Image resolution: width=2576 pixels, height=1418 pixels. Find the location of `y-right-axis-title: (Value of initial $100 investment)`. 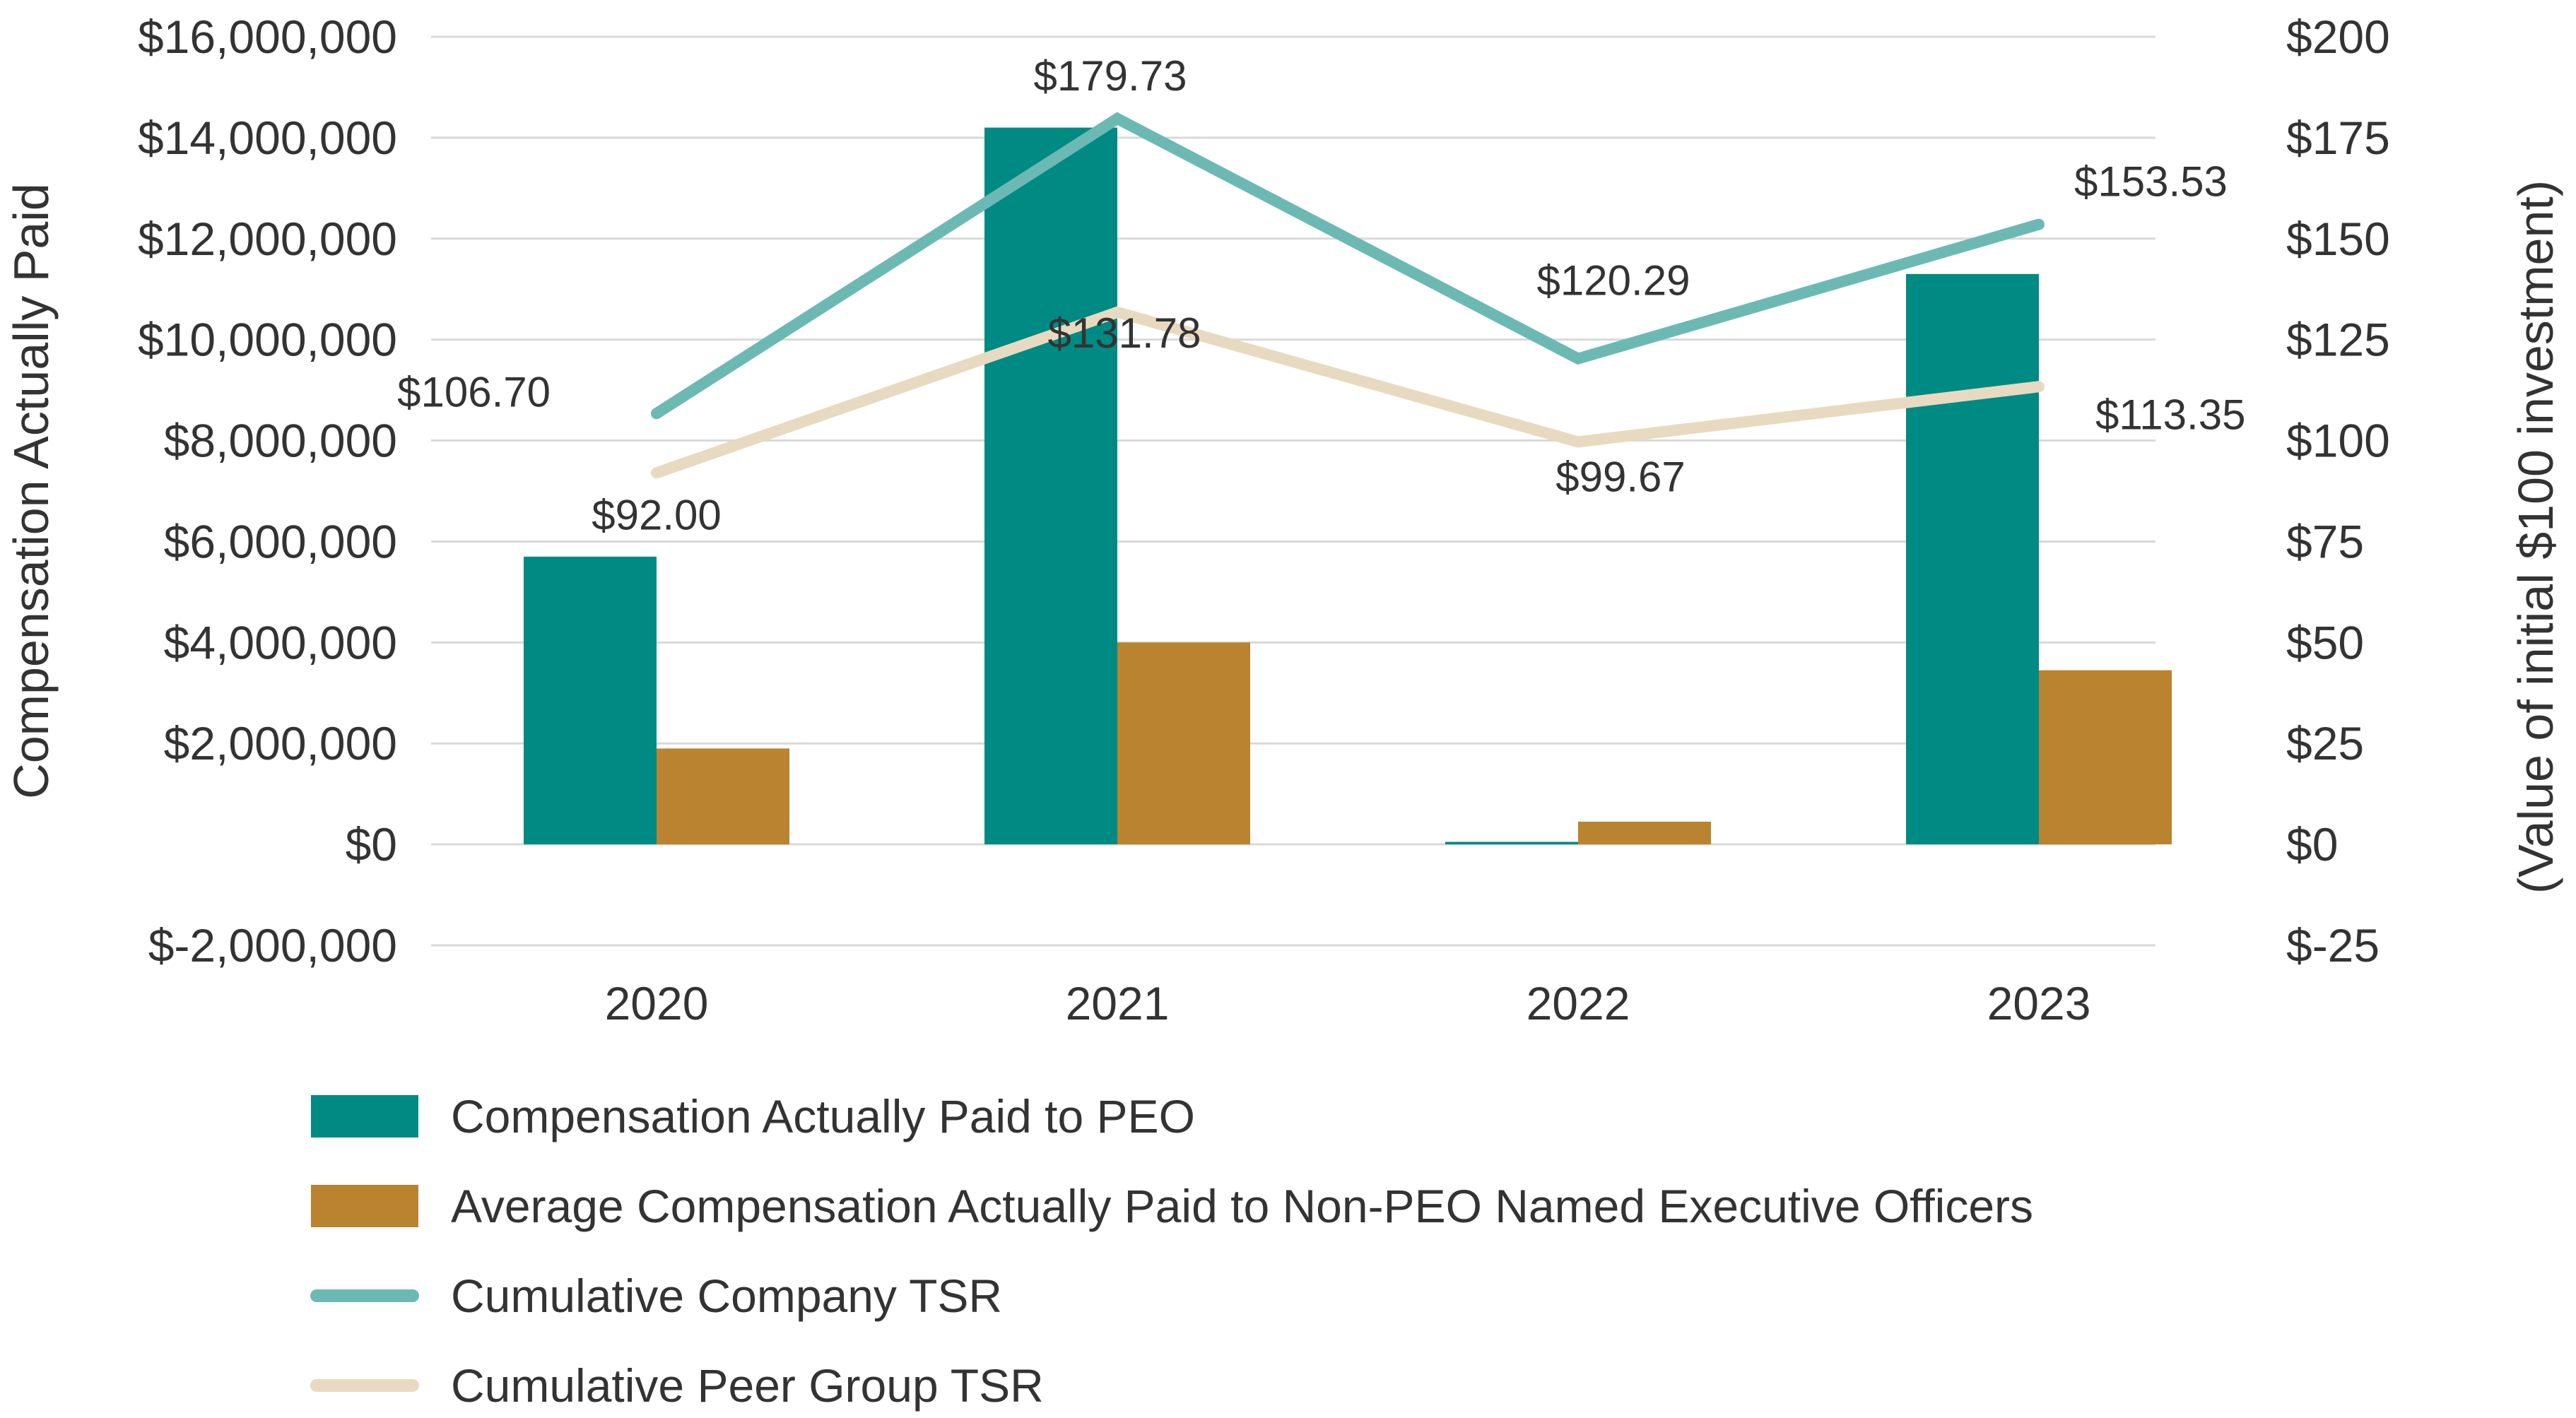

y-right-axis-title: (Value of initial $100 investment) is located at coordinates (2535, 537).